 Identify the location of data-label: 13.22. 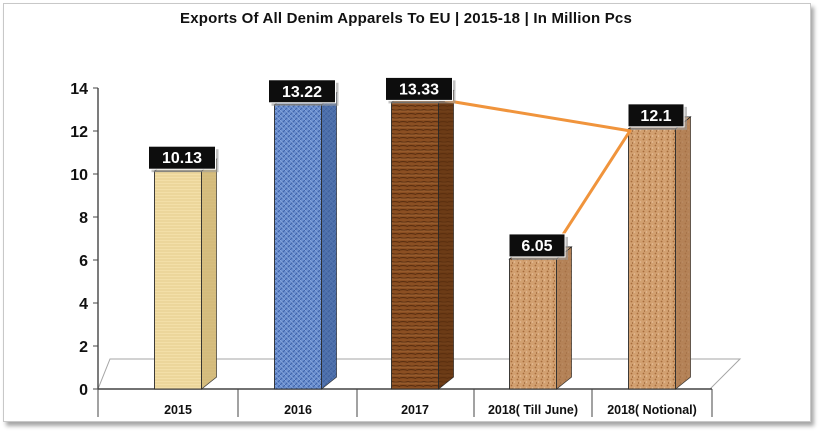
(303, 92).